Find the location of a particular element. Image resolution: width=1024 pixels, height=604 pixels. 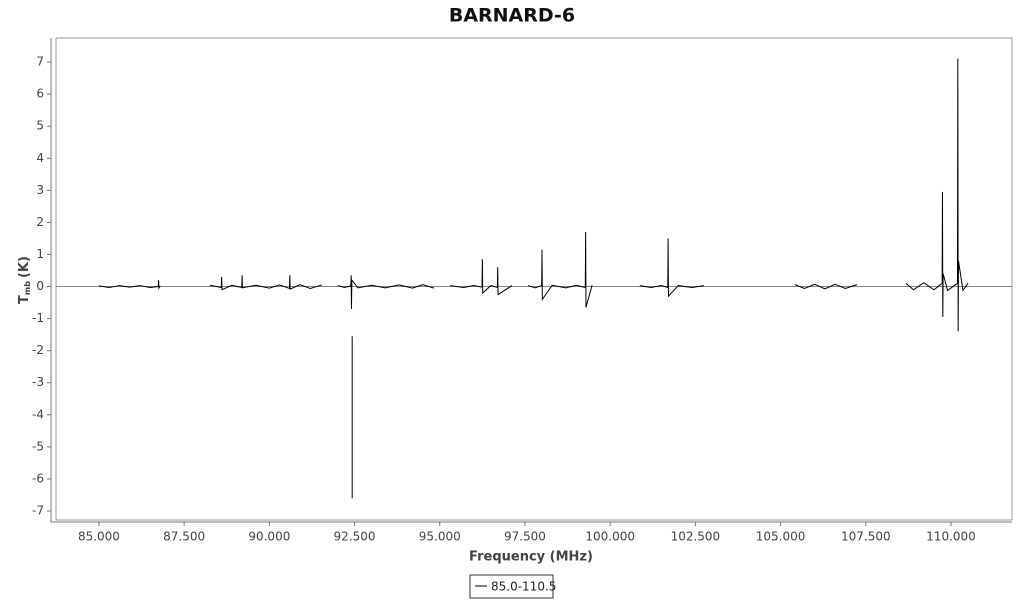

y-tick-label: 7 is located at coordinates (40, 62).